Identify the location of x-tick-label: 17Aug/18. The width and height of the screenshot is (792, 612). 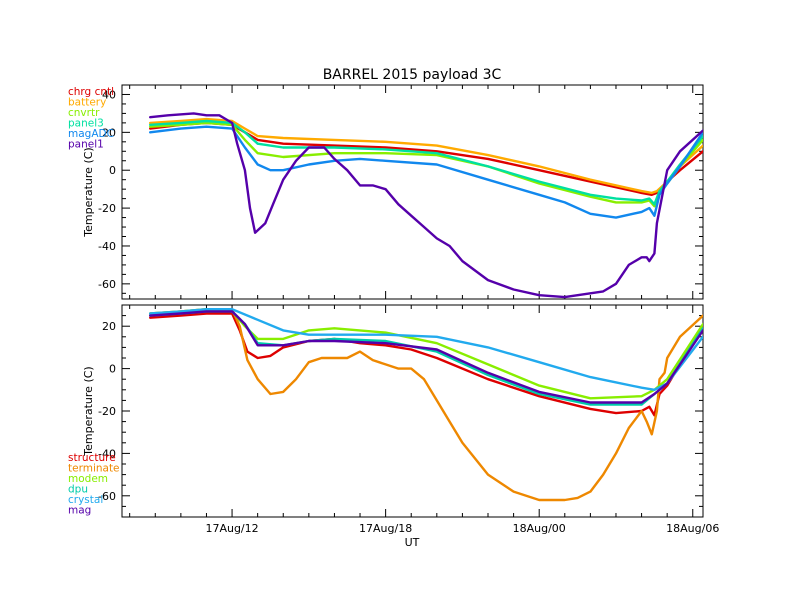
(385, 528).